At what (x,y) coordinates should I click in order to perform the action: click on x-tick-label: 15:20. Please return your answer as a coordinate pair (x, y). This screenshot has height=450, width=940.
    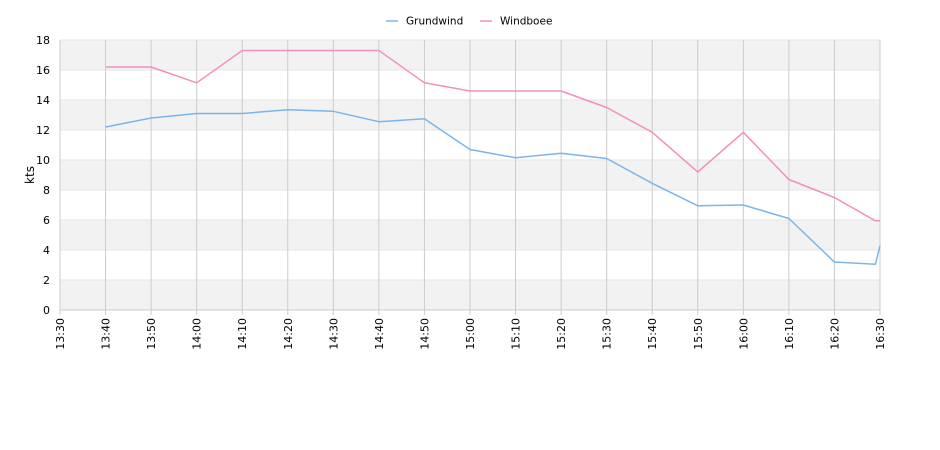
    Looking at the image, I should click on (561, 334).